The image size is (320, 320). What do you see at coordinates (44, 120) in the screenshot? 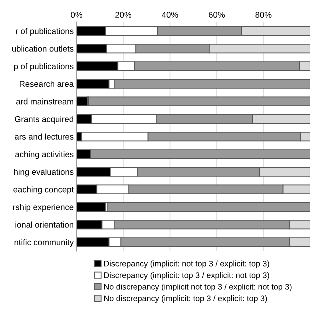
I see `y-tick-label: Grants acquired` at bounding box center [44, 120].